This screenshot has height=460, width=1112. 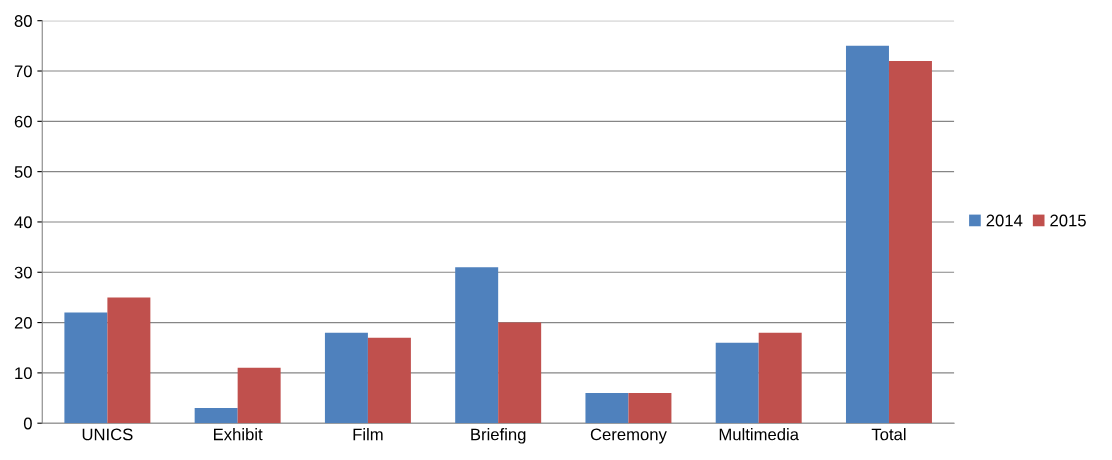 I want to click on y-tick-label: 80, so click(x=23, y=21).